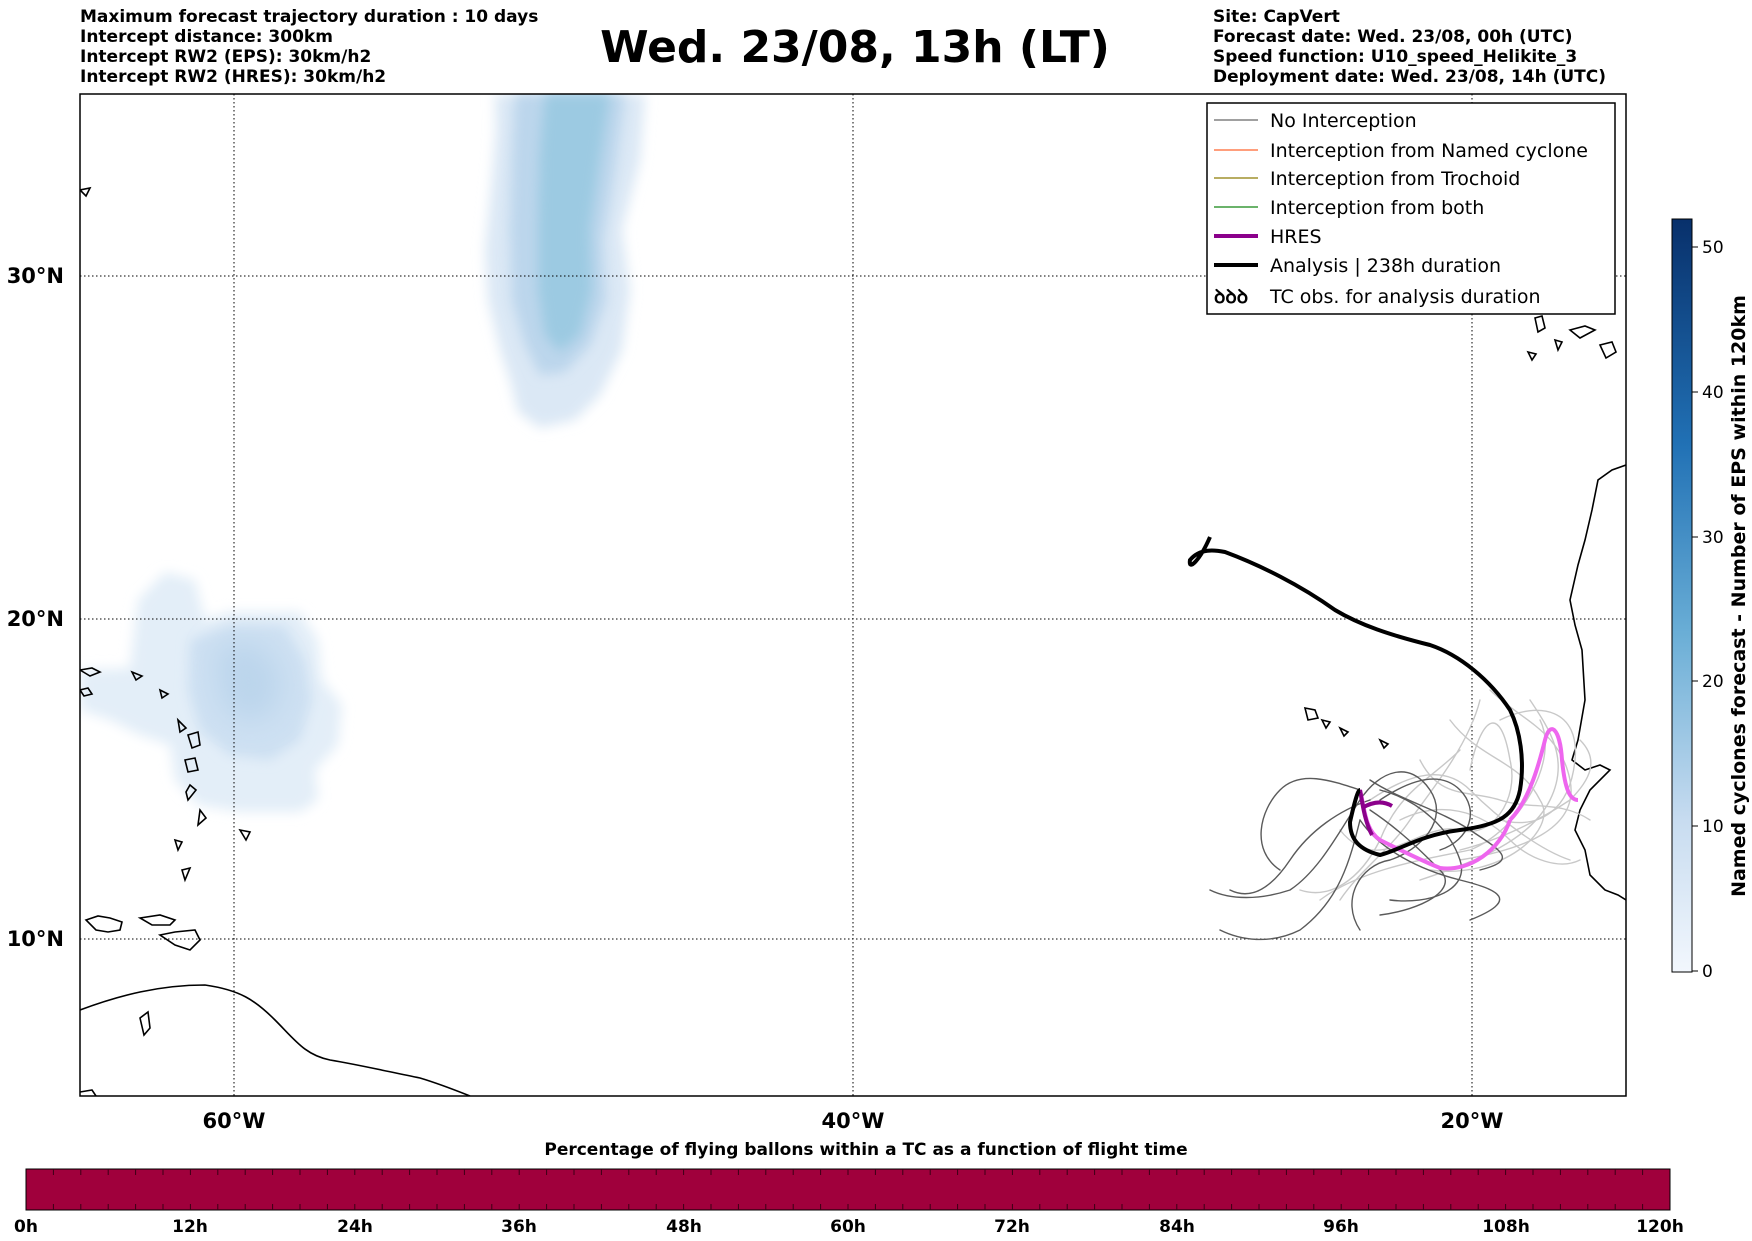 The image size is (1752, 1241). Describe the element at coordinates (1713, 827) in the screenshot. I see `colorbar-tick: 10` at that location.